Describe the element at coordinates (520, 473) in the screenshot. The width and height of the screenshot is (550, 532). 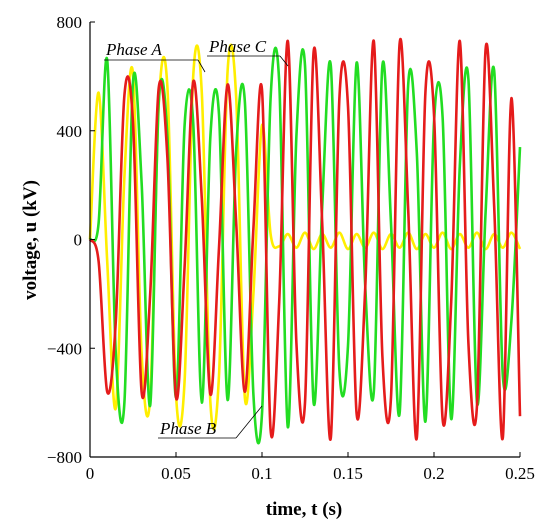
I see `x-tick-label: 0.25` at that location.